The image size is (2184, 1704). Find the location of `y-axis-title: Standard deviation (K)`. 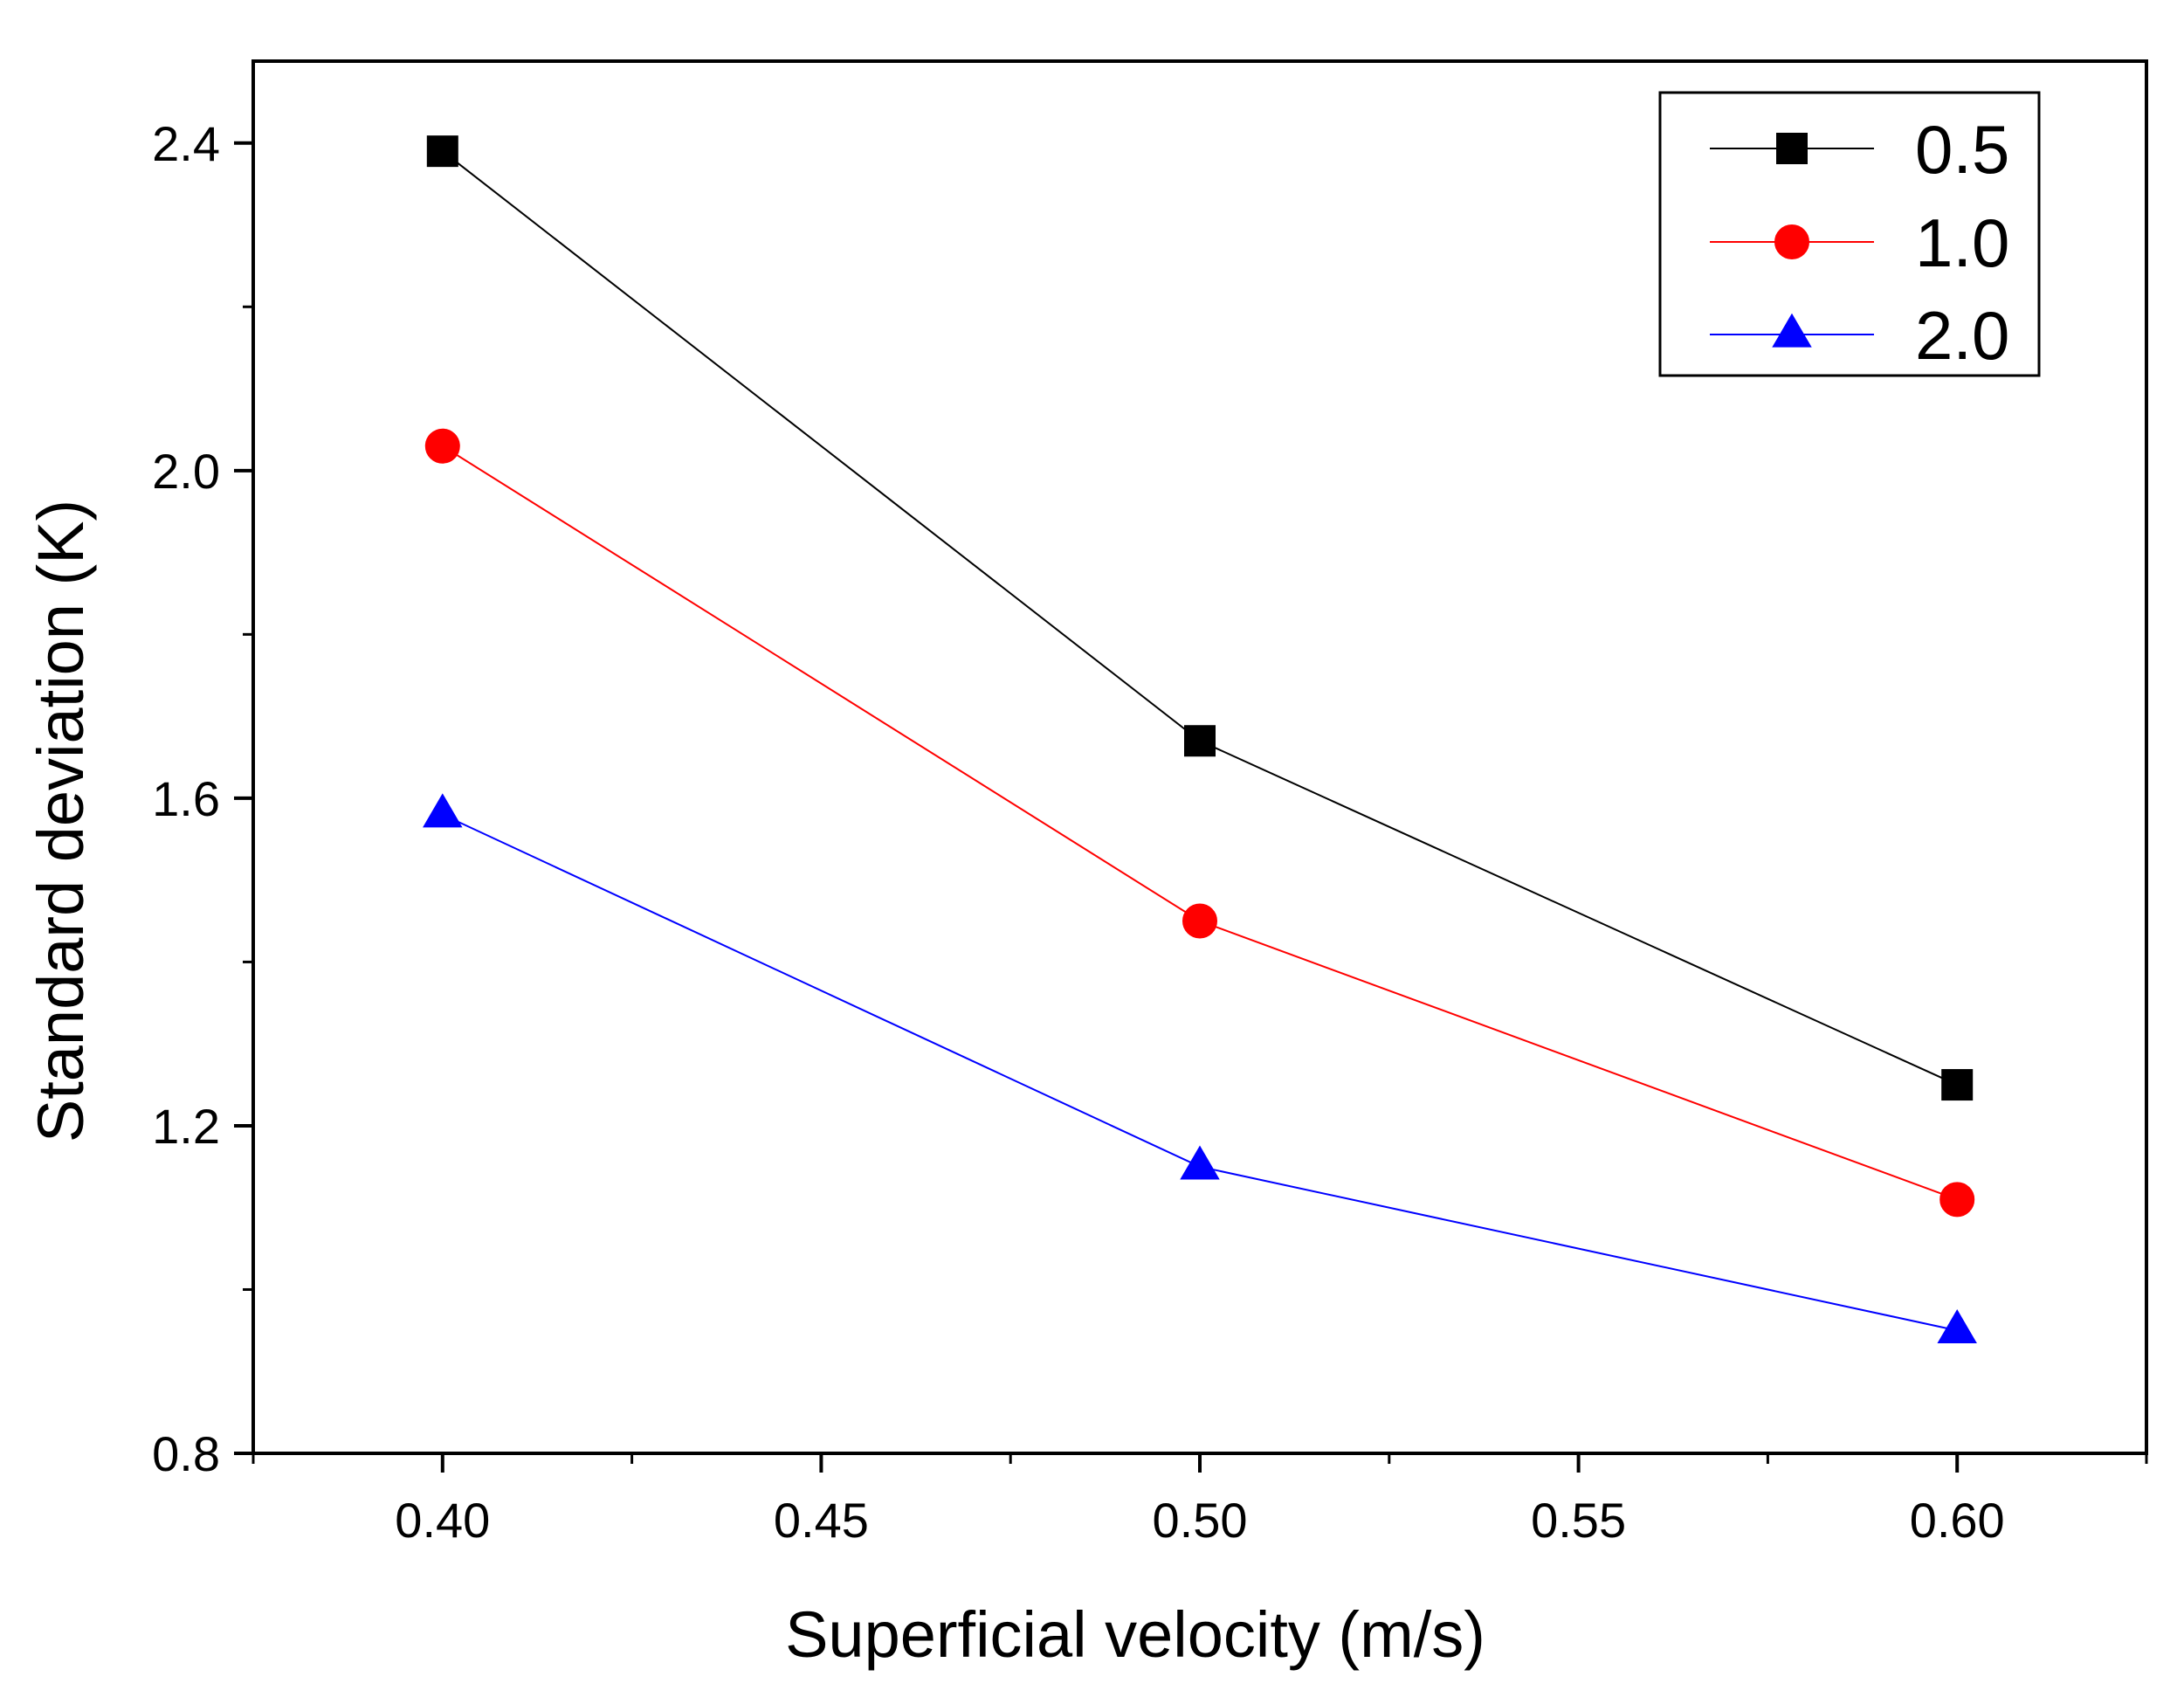

y-axis-title: Standard deviation (K) is located at coordinates (60, 821).